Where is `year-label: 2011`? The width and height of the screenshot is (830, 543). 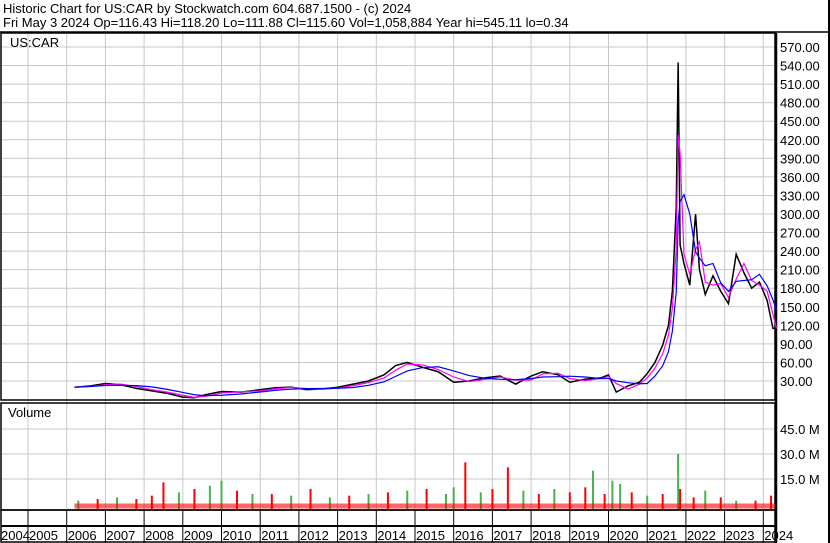 year-label: 2011 is located at coordinates (275, 535).